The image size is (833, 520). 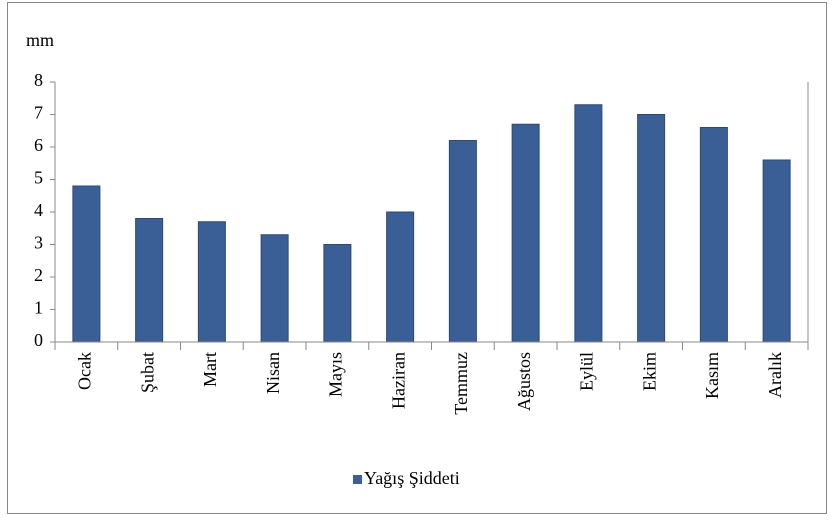 I want to click on y-tick-label: 5, so click(x=38, y=178).